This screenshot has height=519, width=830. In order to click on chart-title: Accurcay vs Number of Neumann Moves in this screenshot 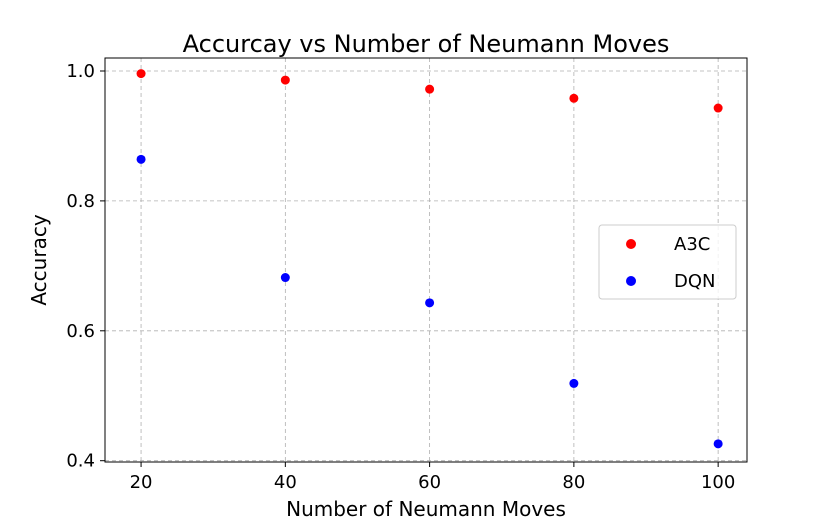, I will do `click(426, 44)`.